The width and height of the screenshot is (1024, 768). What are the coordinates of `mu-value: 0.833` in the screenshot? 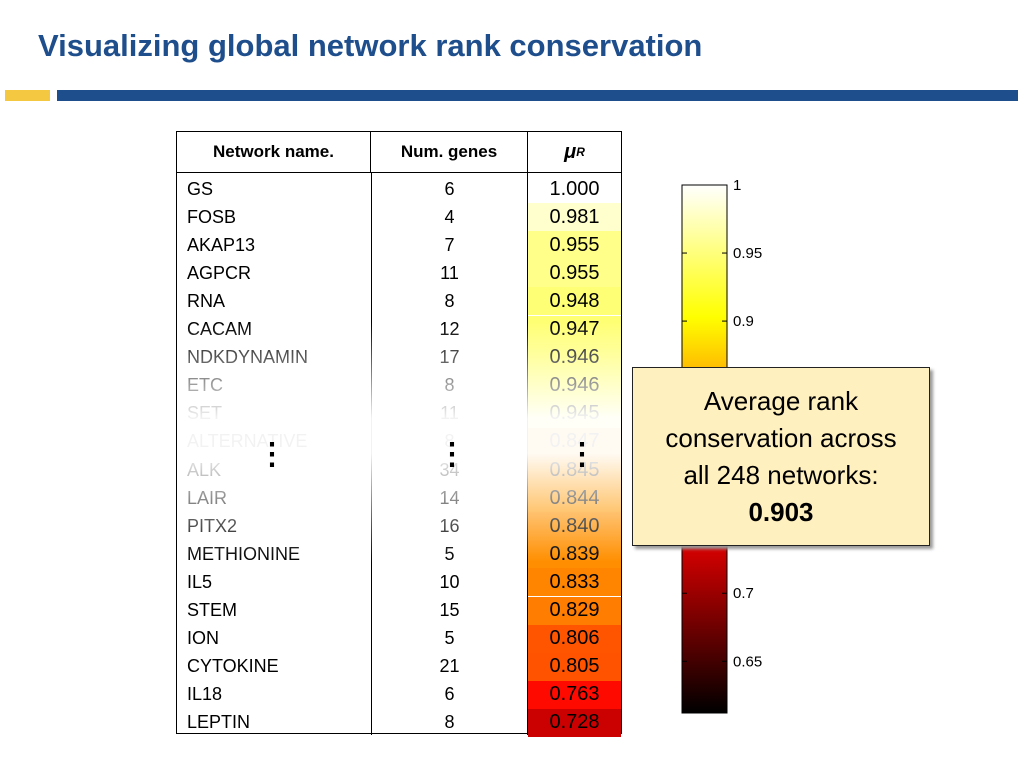 It's located at (574, 582).